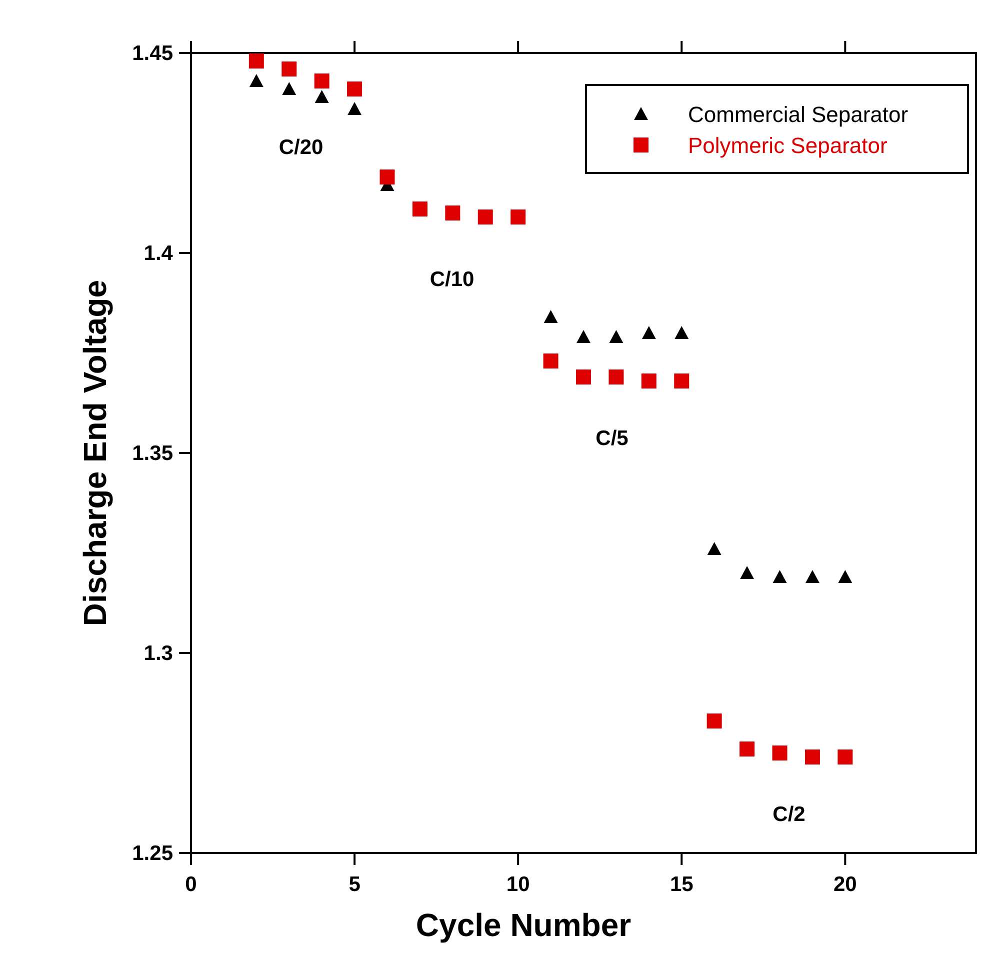 This screenshot has width=984, height=955. Describe the element at coordinates (682, 884) in the screenshot. I see `x-tick-label: 15` at that location.